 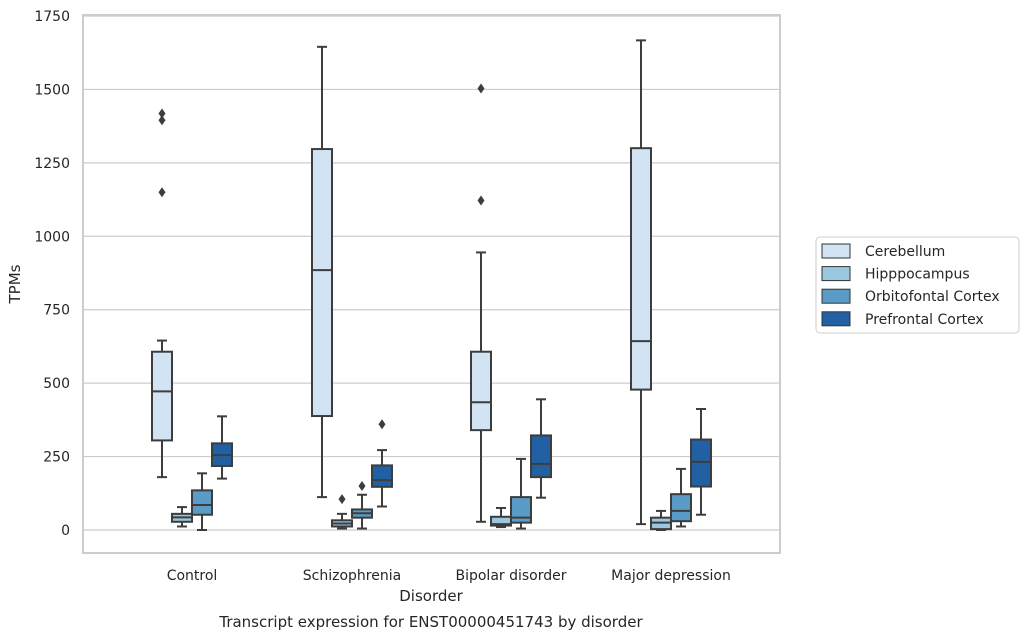 I want to click on y-axis-ticks: 0 250 500 750 1000 1250 1500 1750, so click(x=52, y=274).